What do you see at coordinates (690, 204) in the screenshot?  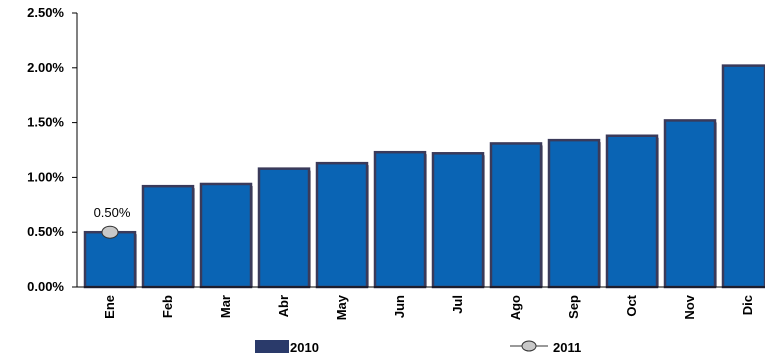 I see `bar-nov` at bounding box center [690, 204].